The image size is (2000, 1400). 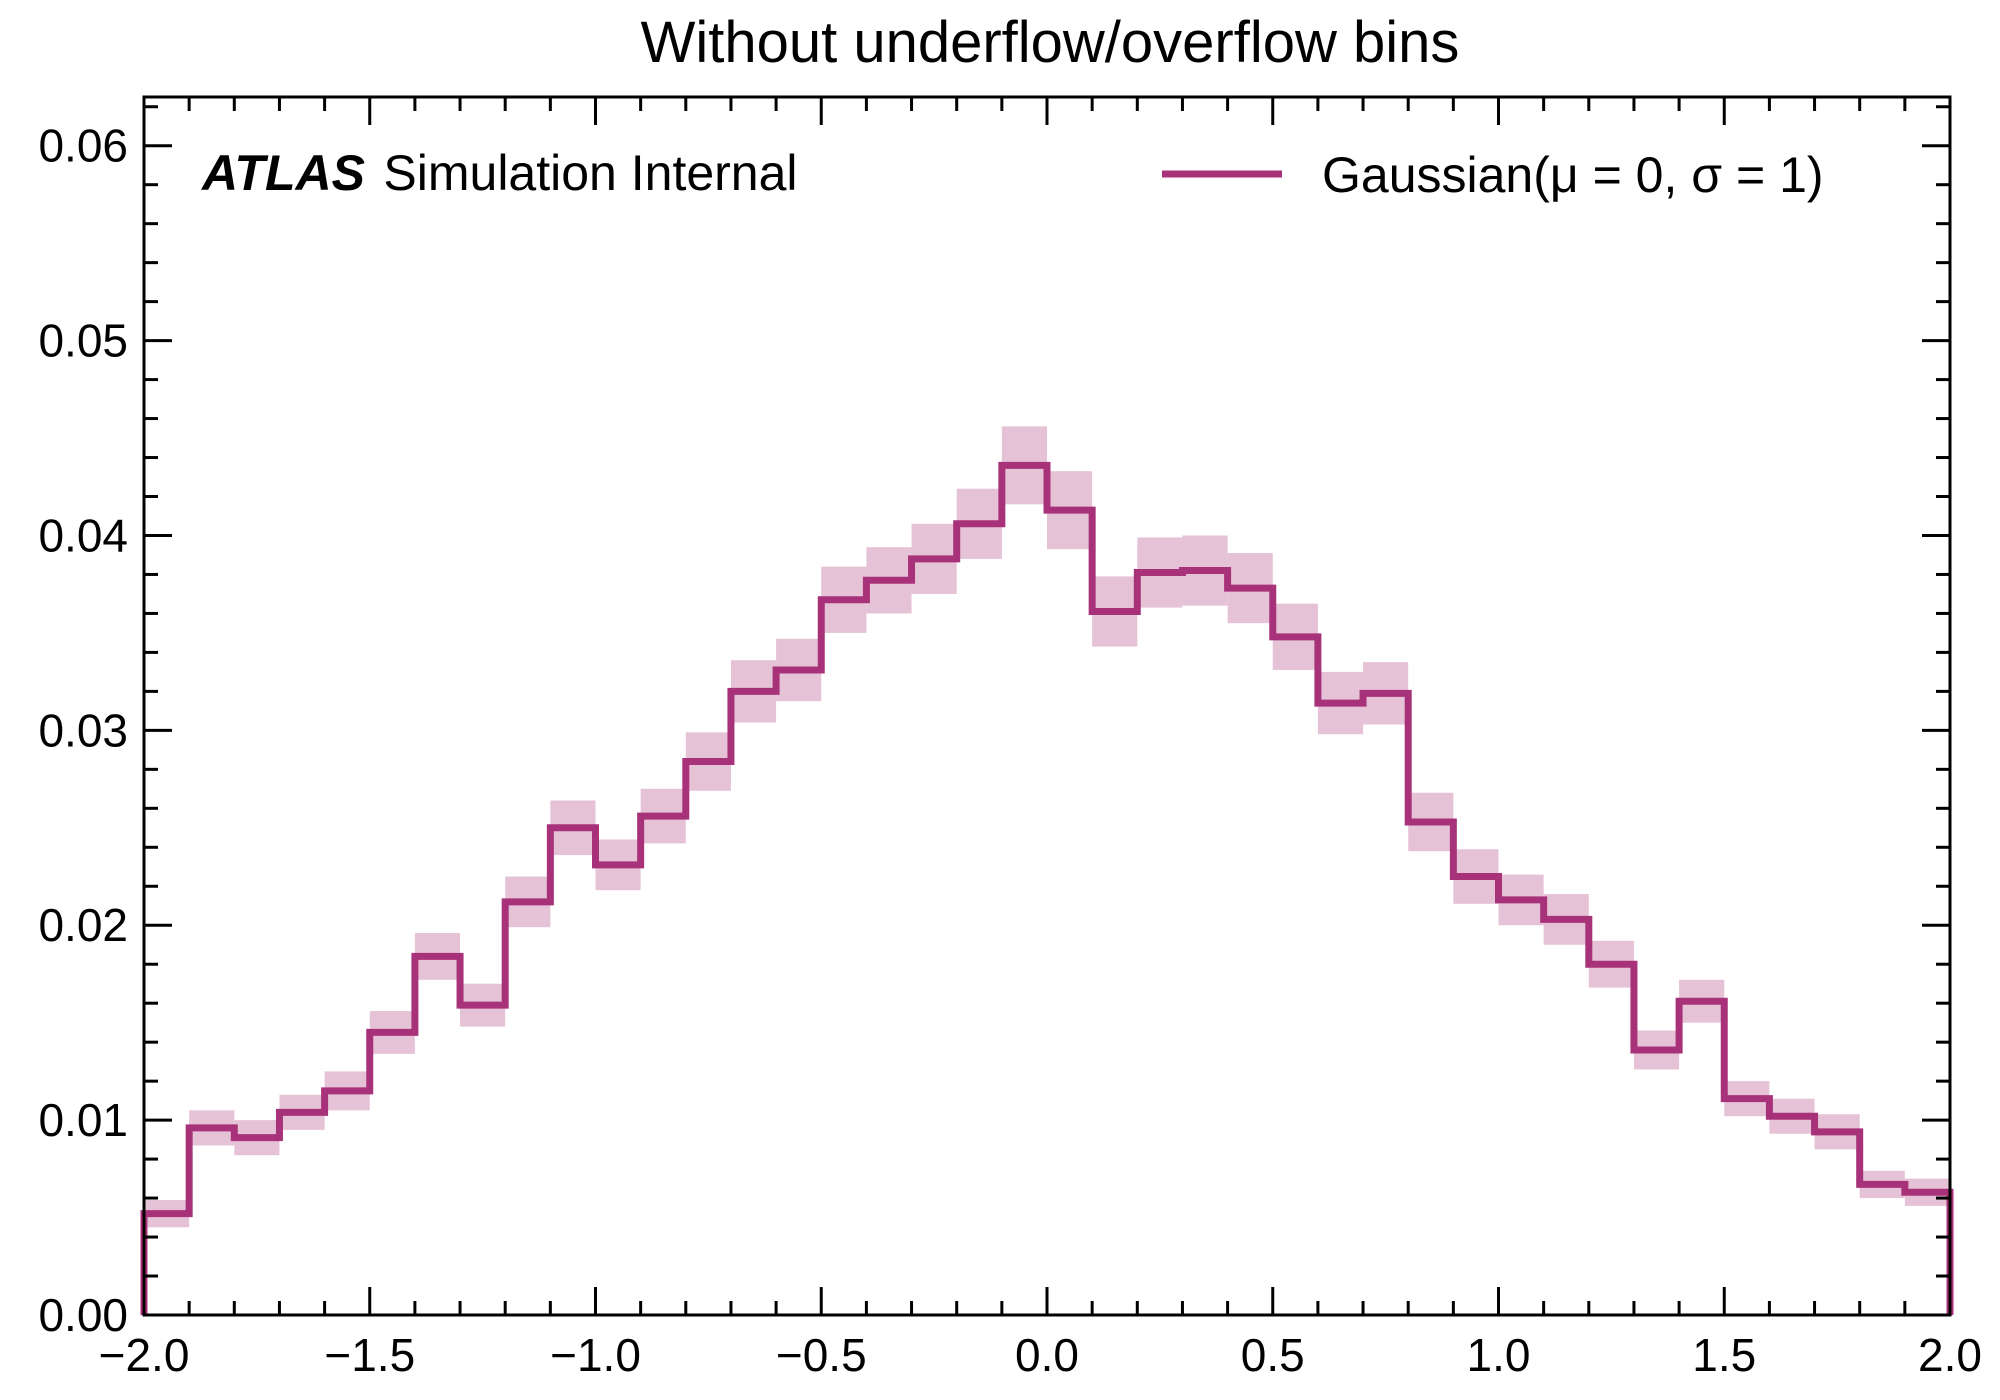 I want to click on x-tick-label: −0.5, so click(x=821, y=1355).